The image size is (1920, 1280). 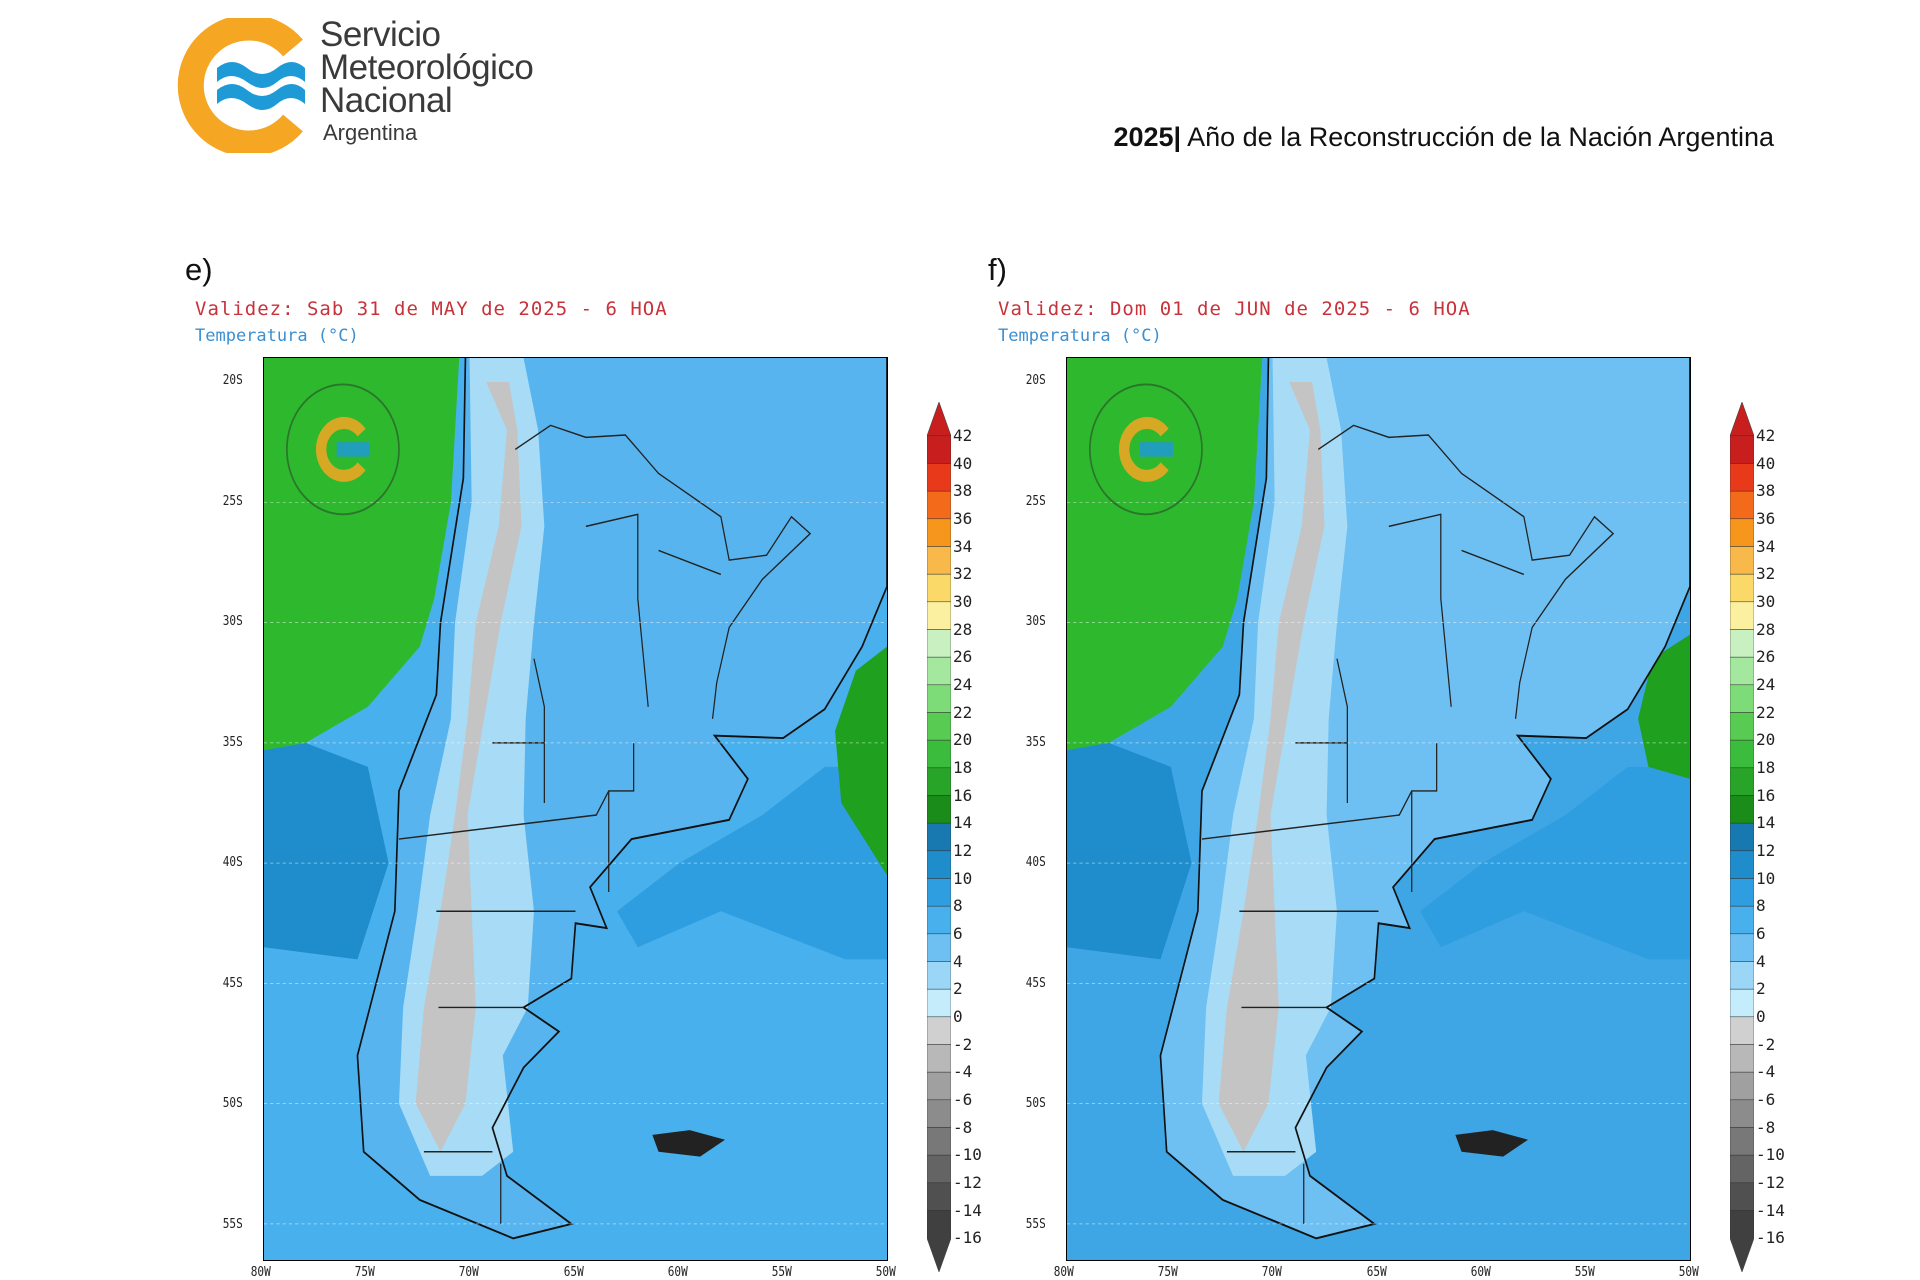 I want to click on colorbar-level-label: 0, so click(x=1761, y=1016).